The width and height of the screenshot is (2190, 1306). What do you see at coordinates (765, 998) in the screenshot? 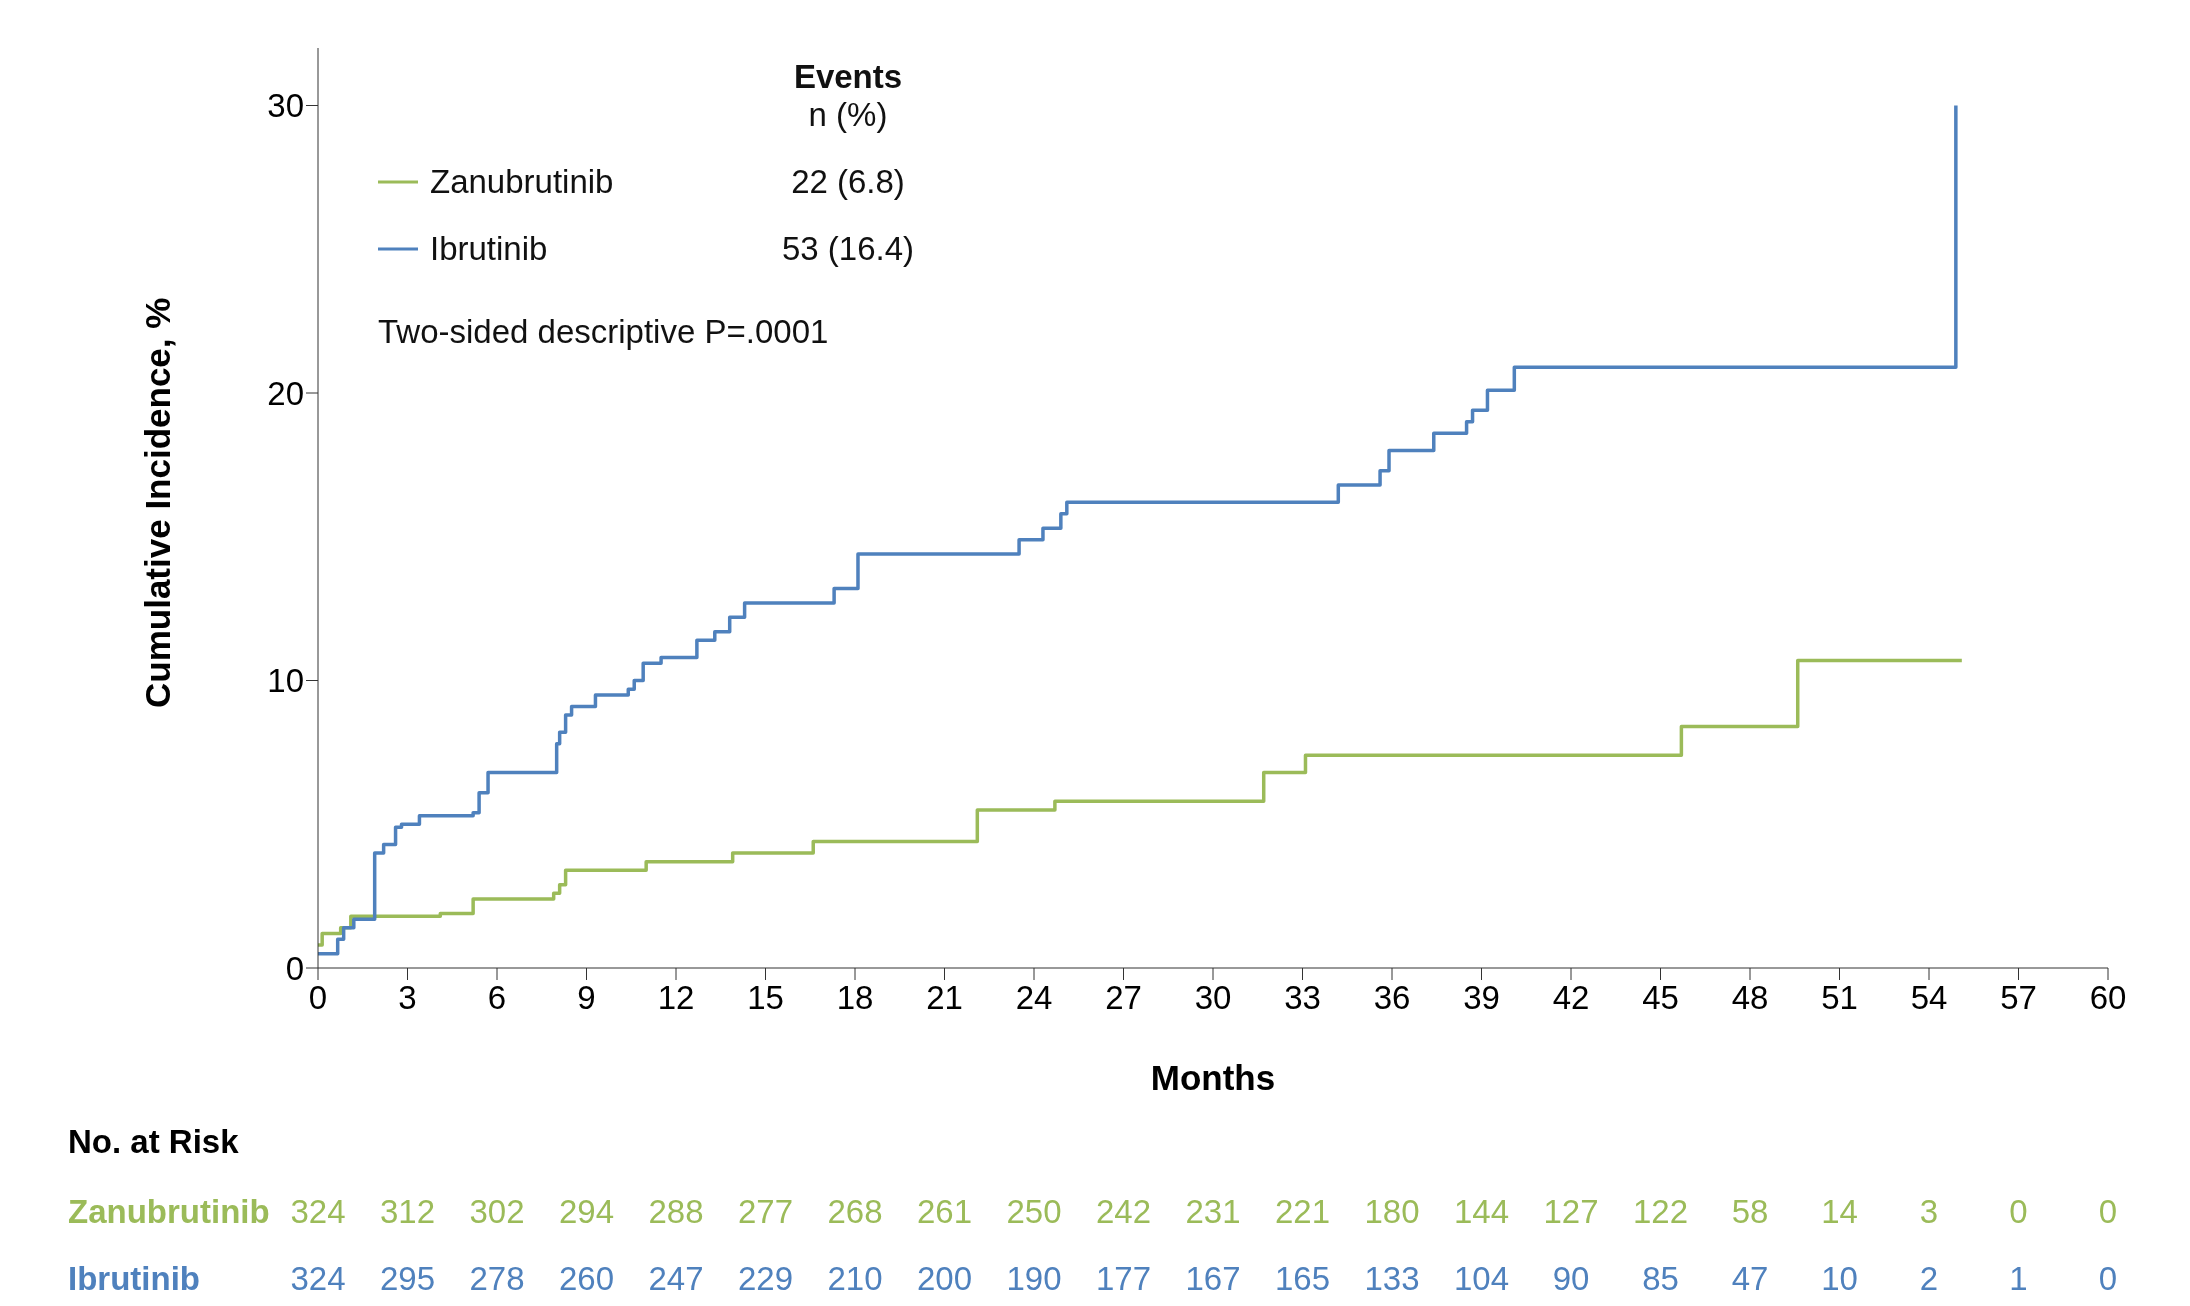
I see `x-tick-label: 15` at bounding box center [765, 998].